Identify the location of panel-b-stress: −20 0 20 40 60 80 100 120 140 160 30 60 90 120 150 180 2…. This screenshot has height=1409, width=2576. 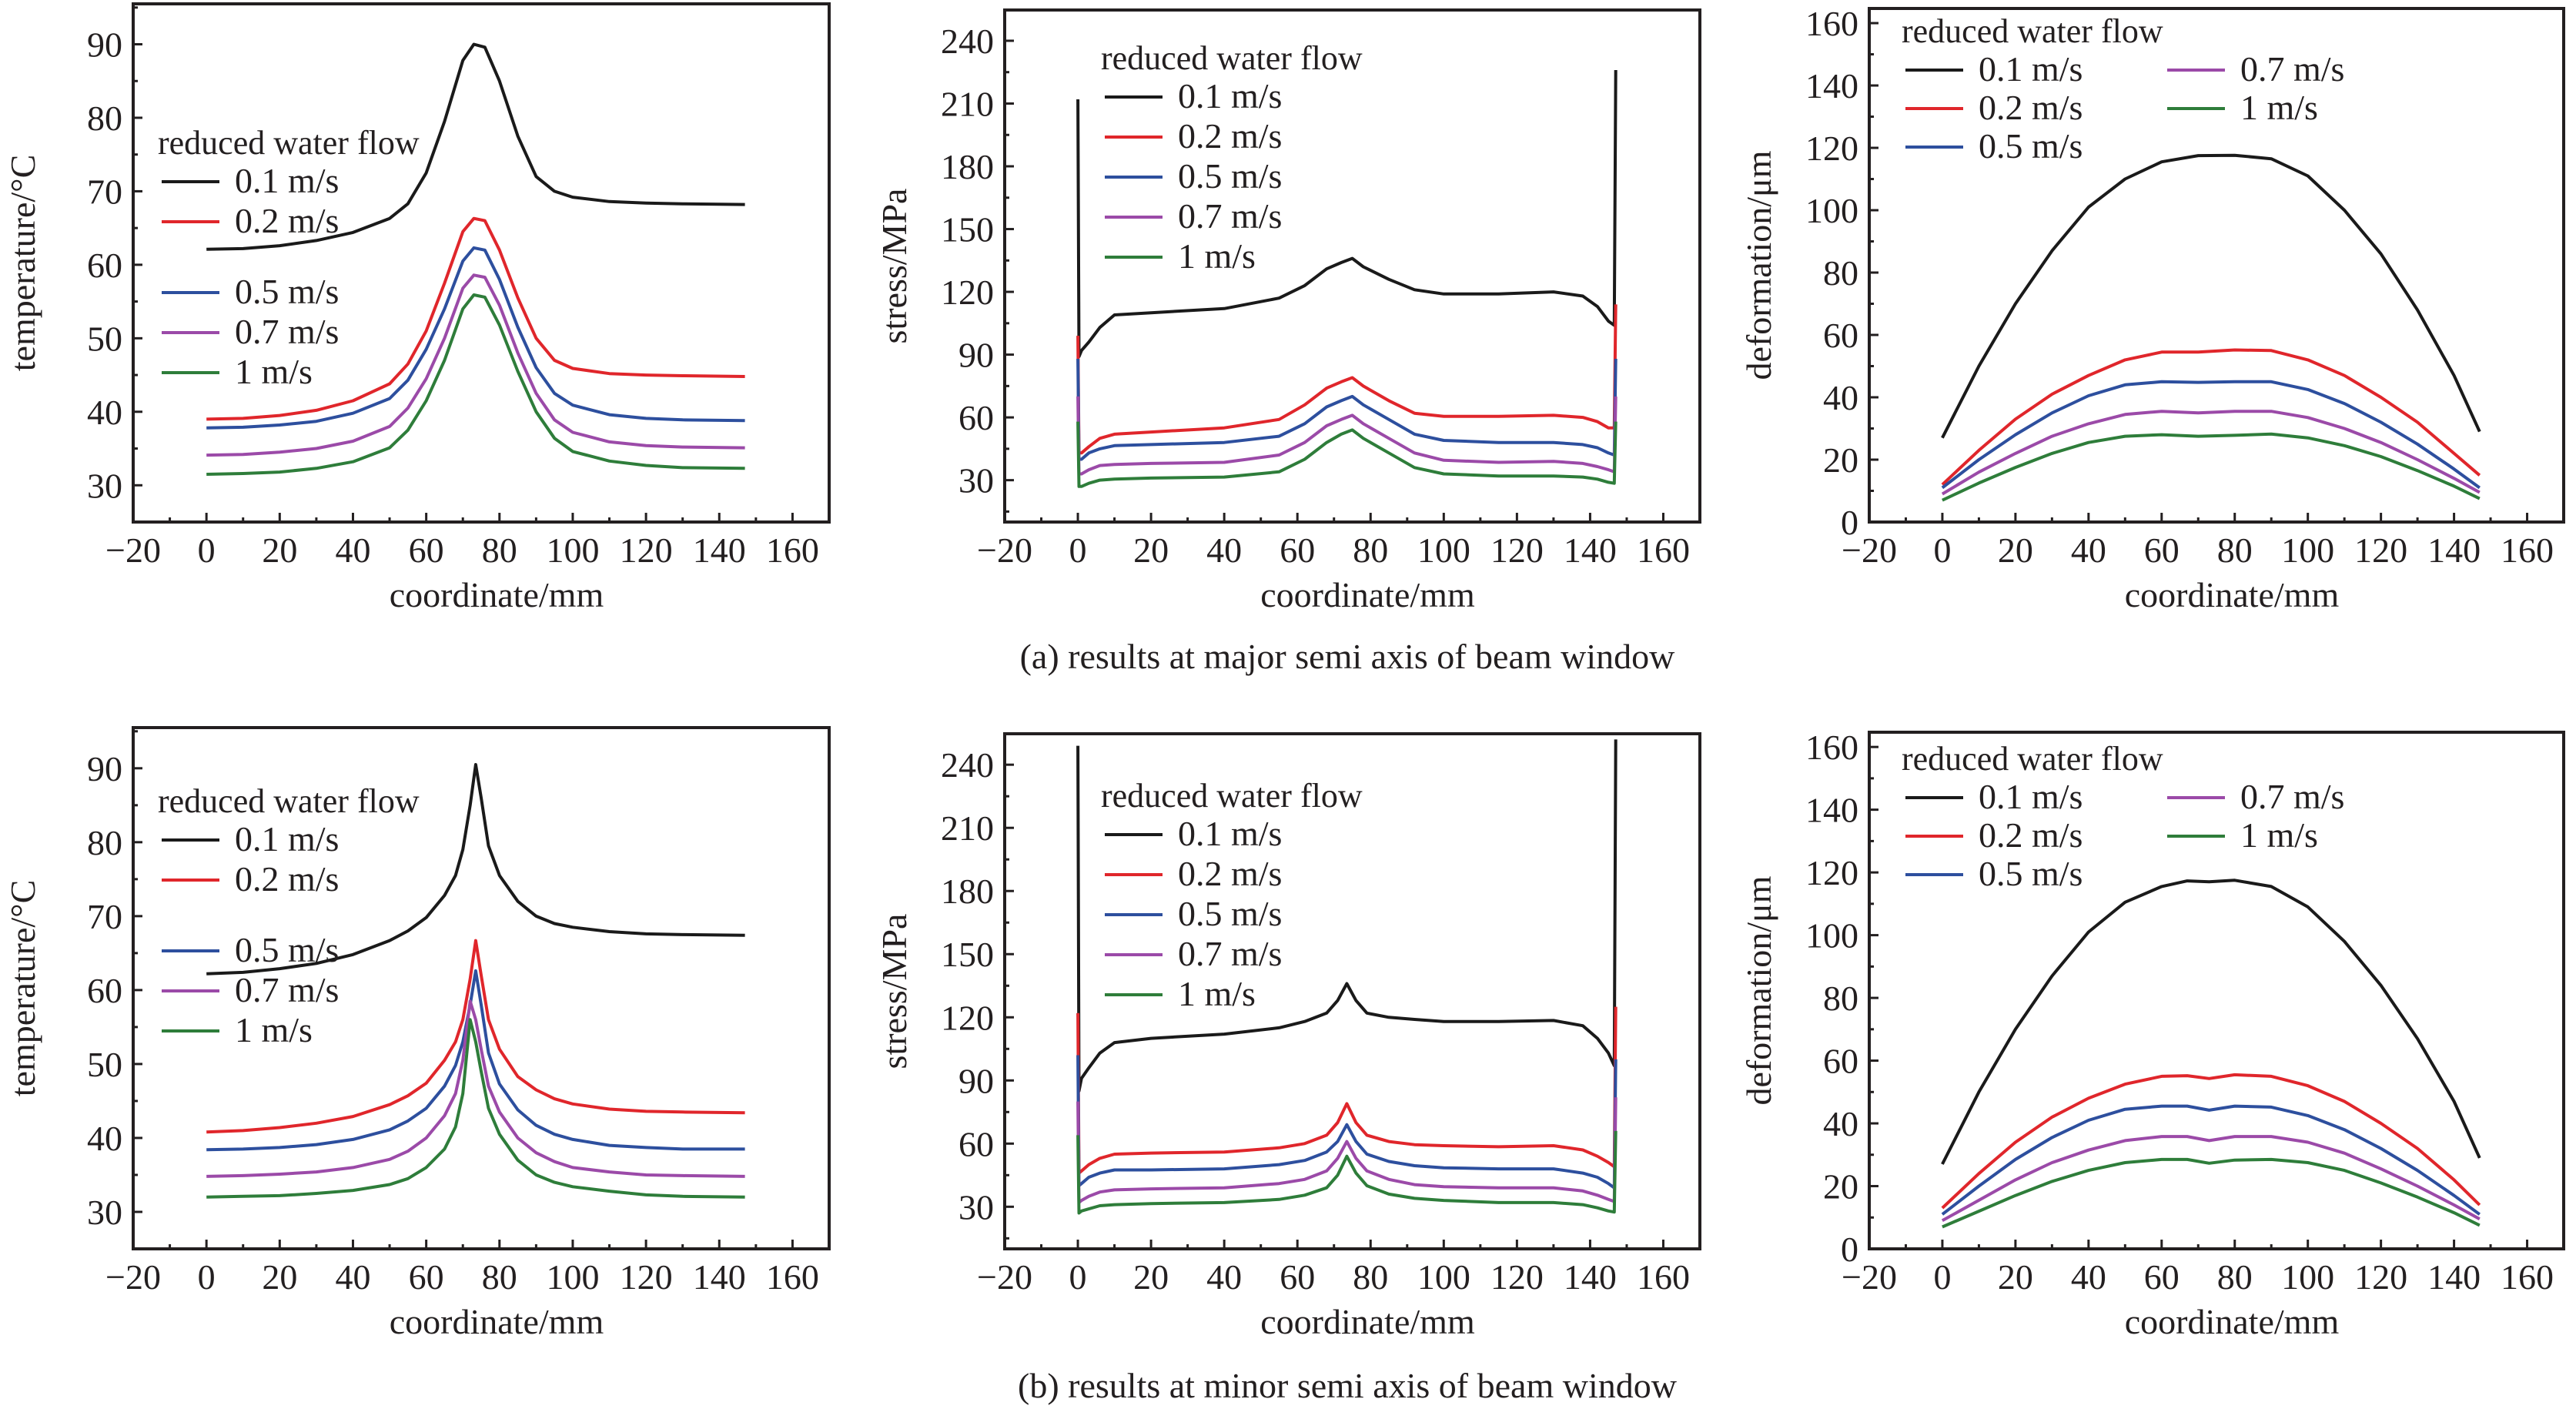
(1288, 1036).